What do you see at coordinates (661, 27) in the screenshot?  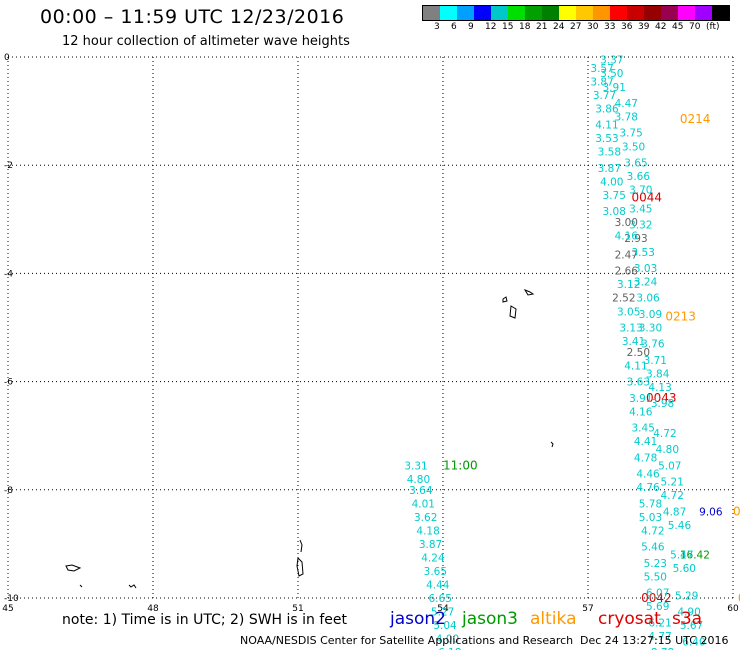 I see `color-scale-label: 42` at bounding box center [661, 27].